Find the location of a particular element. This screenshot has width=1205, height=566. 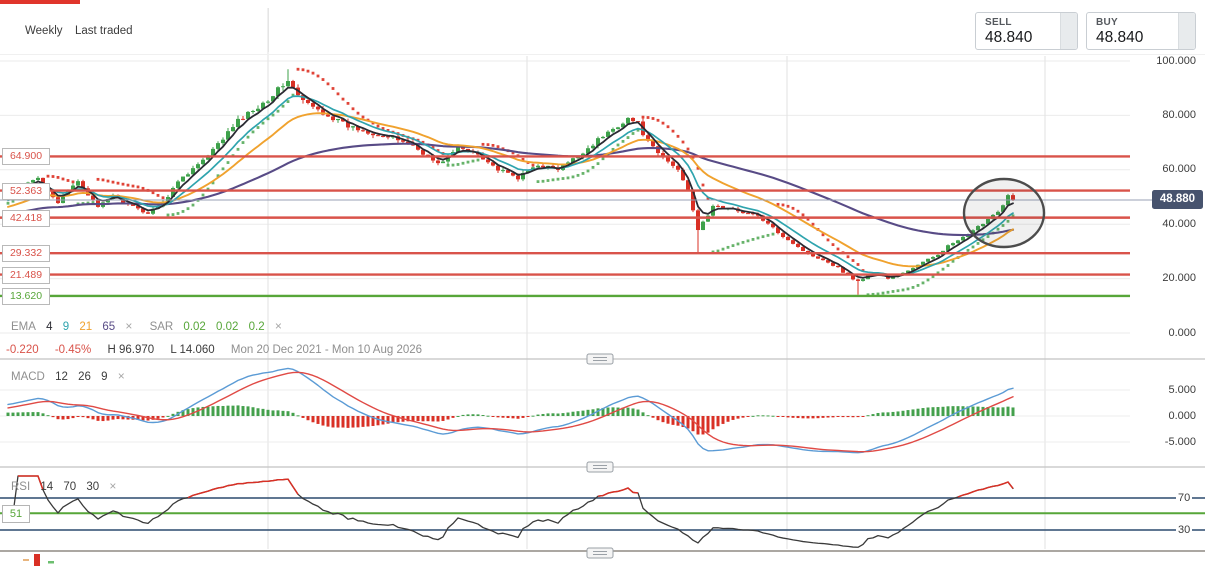

price-axis-tick: 80.000 is located at coordinates (1179, 114).